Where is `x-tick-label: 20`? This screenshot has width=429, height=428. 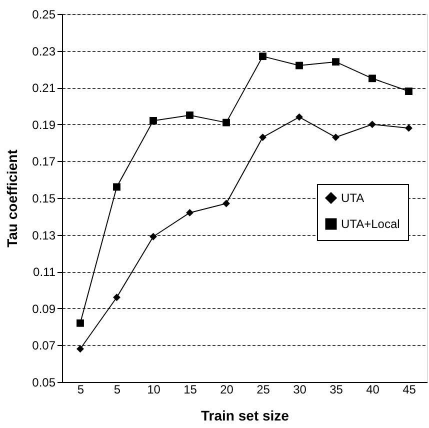 x-tick-label: 20 is located at coordinates (227, 389).